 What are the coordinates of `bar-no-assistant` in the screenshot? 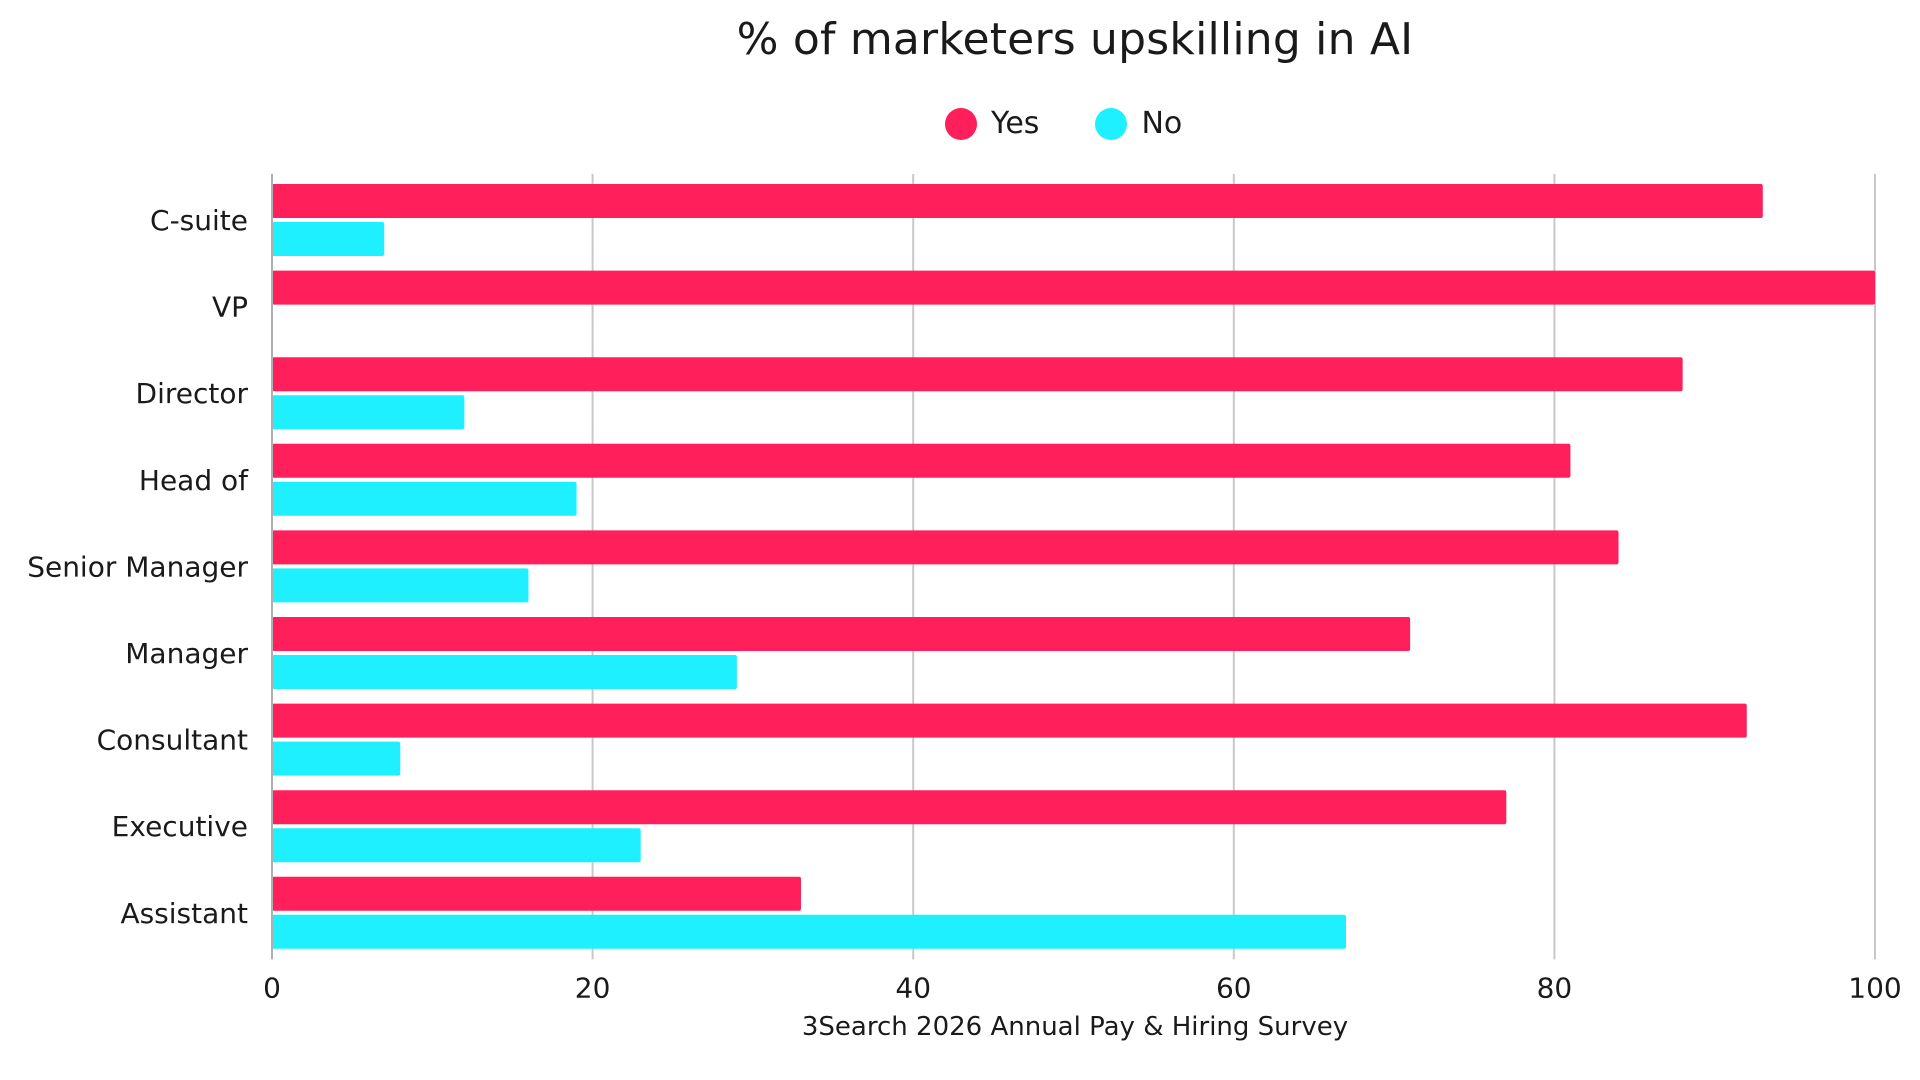 It's located at (809, 931).